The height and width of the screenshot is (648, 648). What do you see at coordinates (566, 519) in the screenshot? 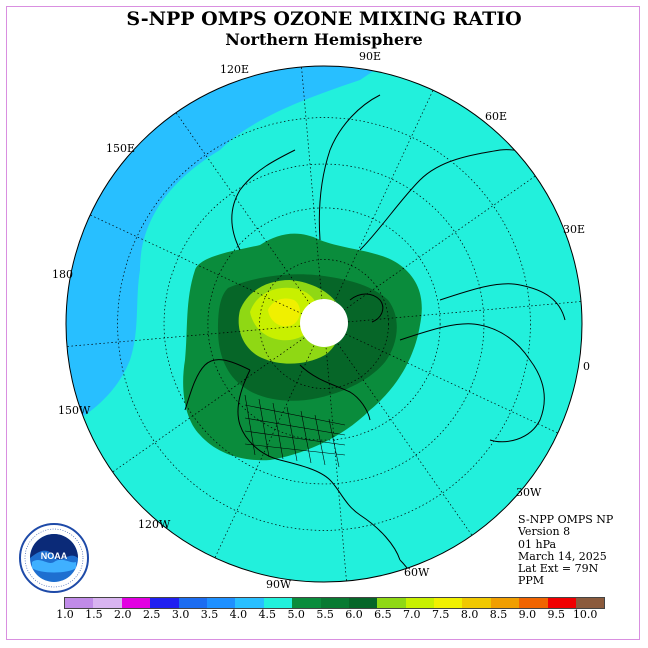
I see `instrument-text: S-NPP OMPS NP` at bounding box center [566, 519].